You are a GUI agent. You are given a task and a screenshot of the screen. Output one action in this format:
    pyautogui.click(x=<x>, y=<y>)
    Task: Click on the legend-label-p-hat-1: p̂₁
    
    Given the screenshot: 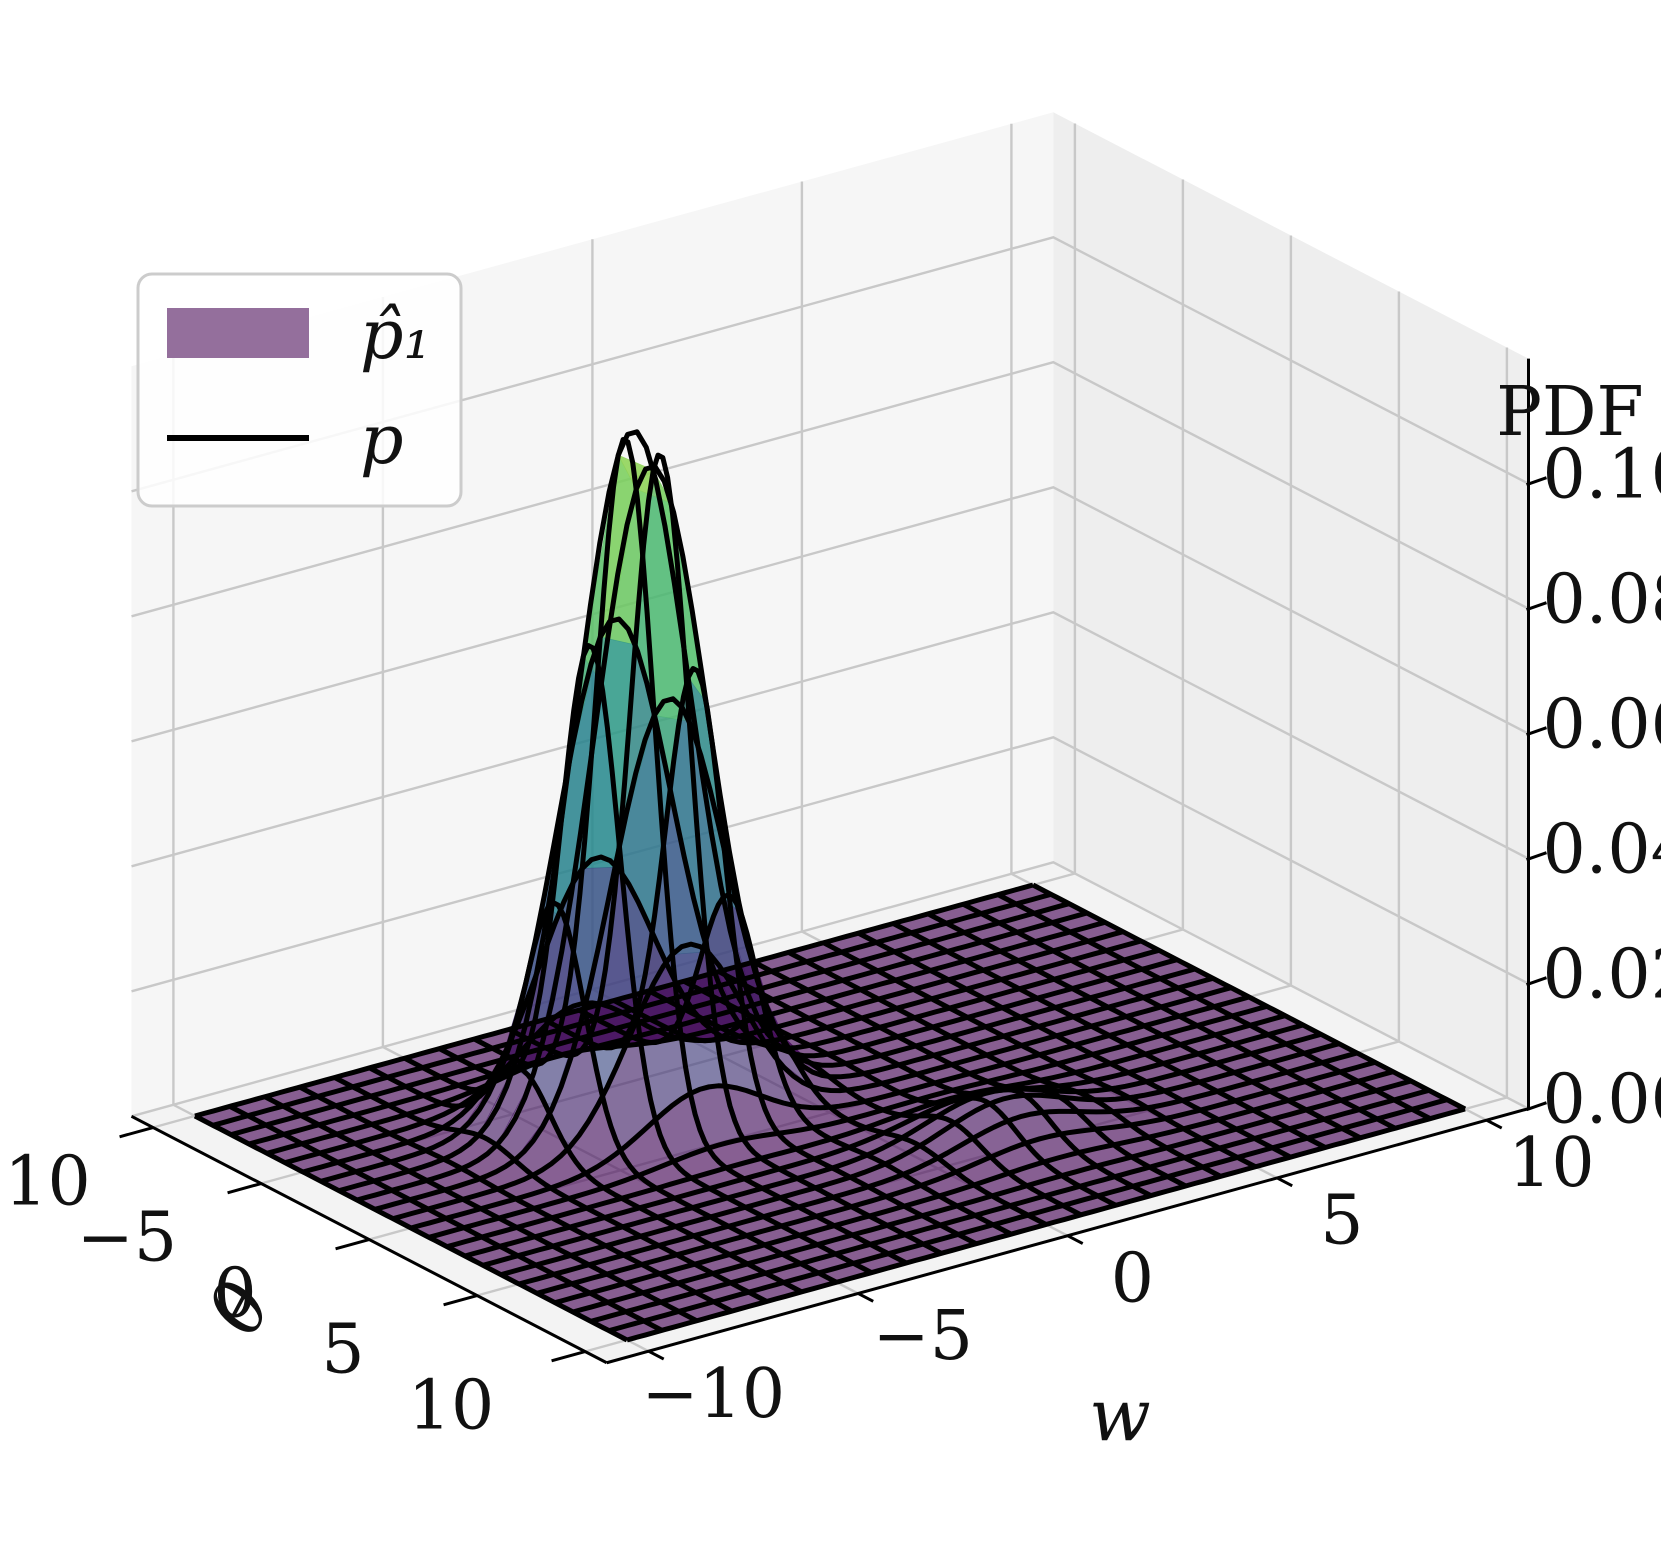 What is the action you would take?
    pyautogui.click(x=395, y=335)
    